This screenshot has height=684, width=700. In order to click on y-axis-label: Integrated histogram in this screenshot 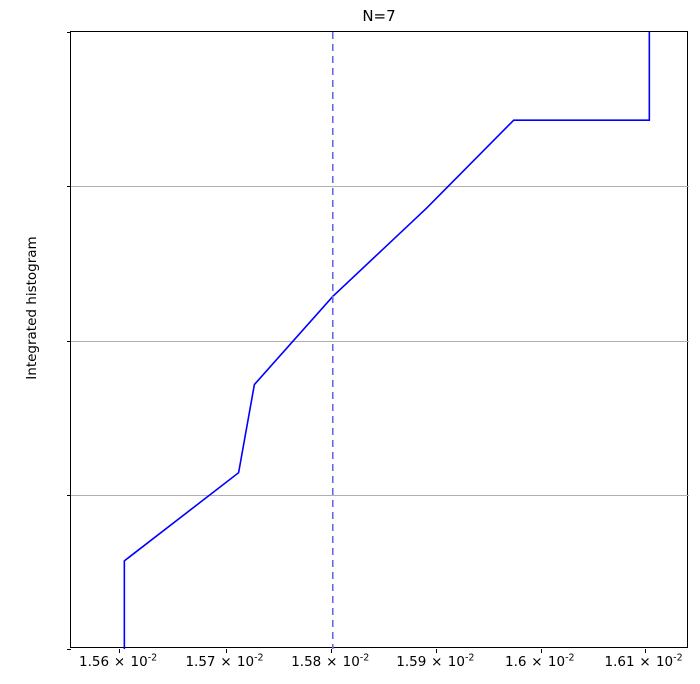, I will do `click(32, 308)`.